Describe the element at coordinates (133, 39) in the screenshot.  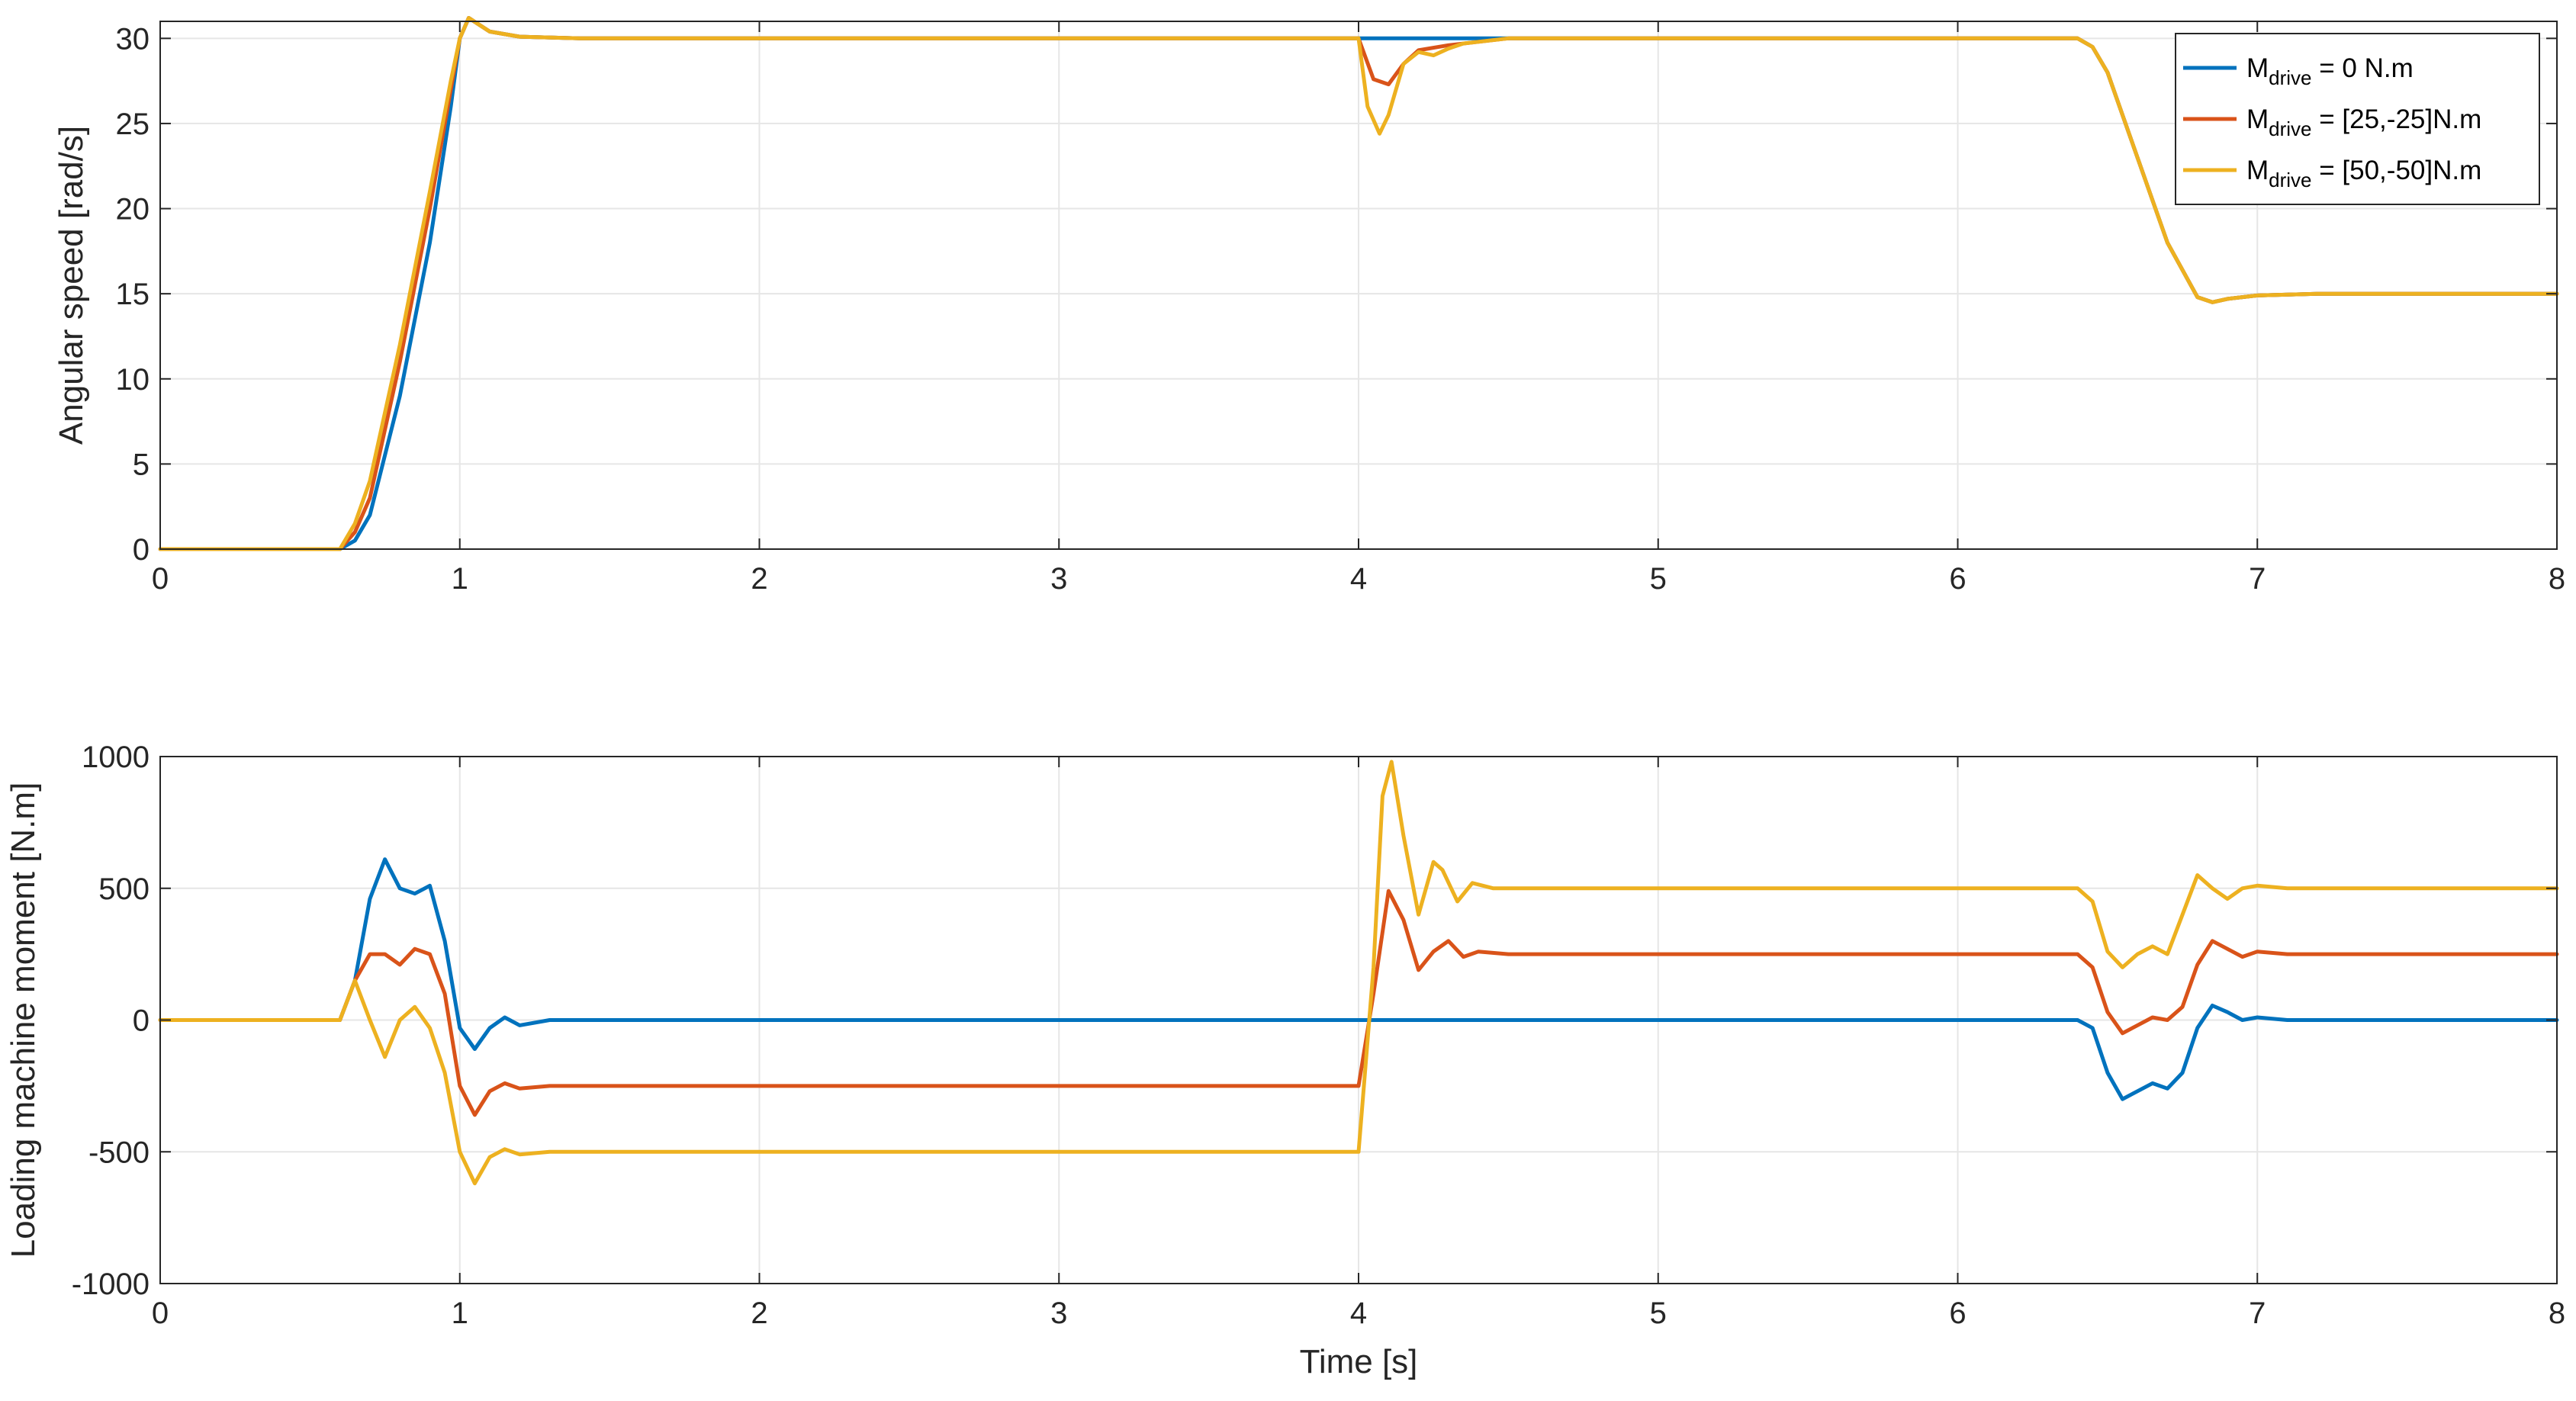
I see `y-tick-label: 30` at that location.